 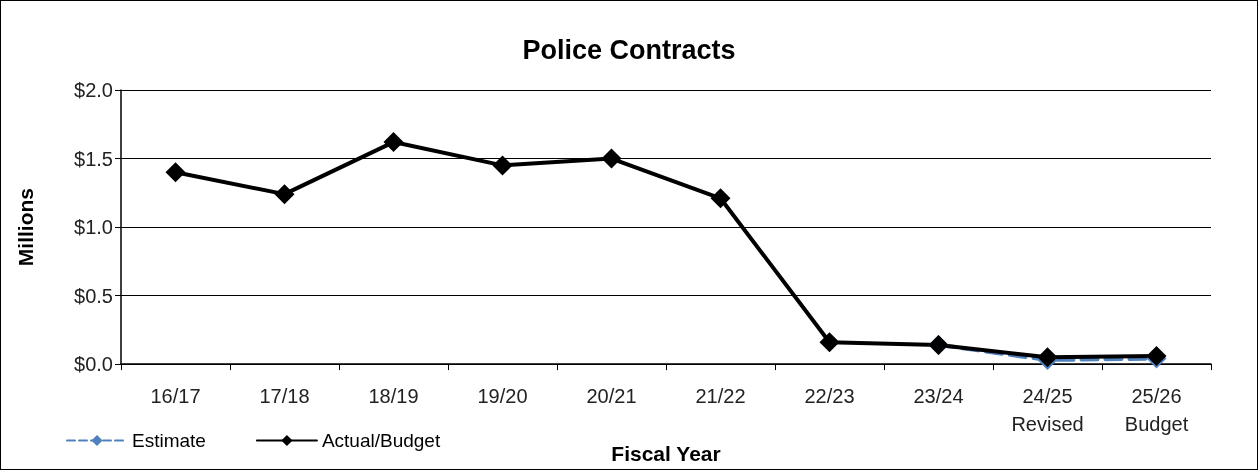 What do you see at coordinates (938, 396) in the screenshot?
I see `x-tick-label: 23/24` at bounding box center [938, 396].